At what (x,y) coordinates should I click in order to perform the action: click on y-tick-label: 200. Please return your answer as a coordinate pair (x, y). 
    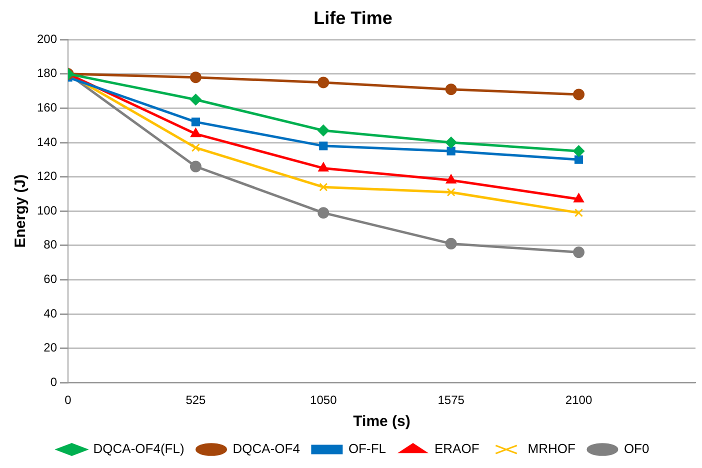
    Looking at the image, I should click on (47, 39).